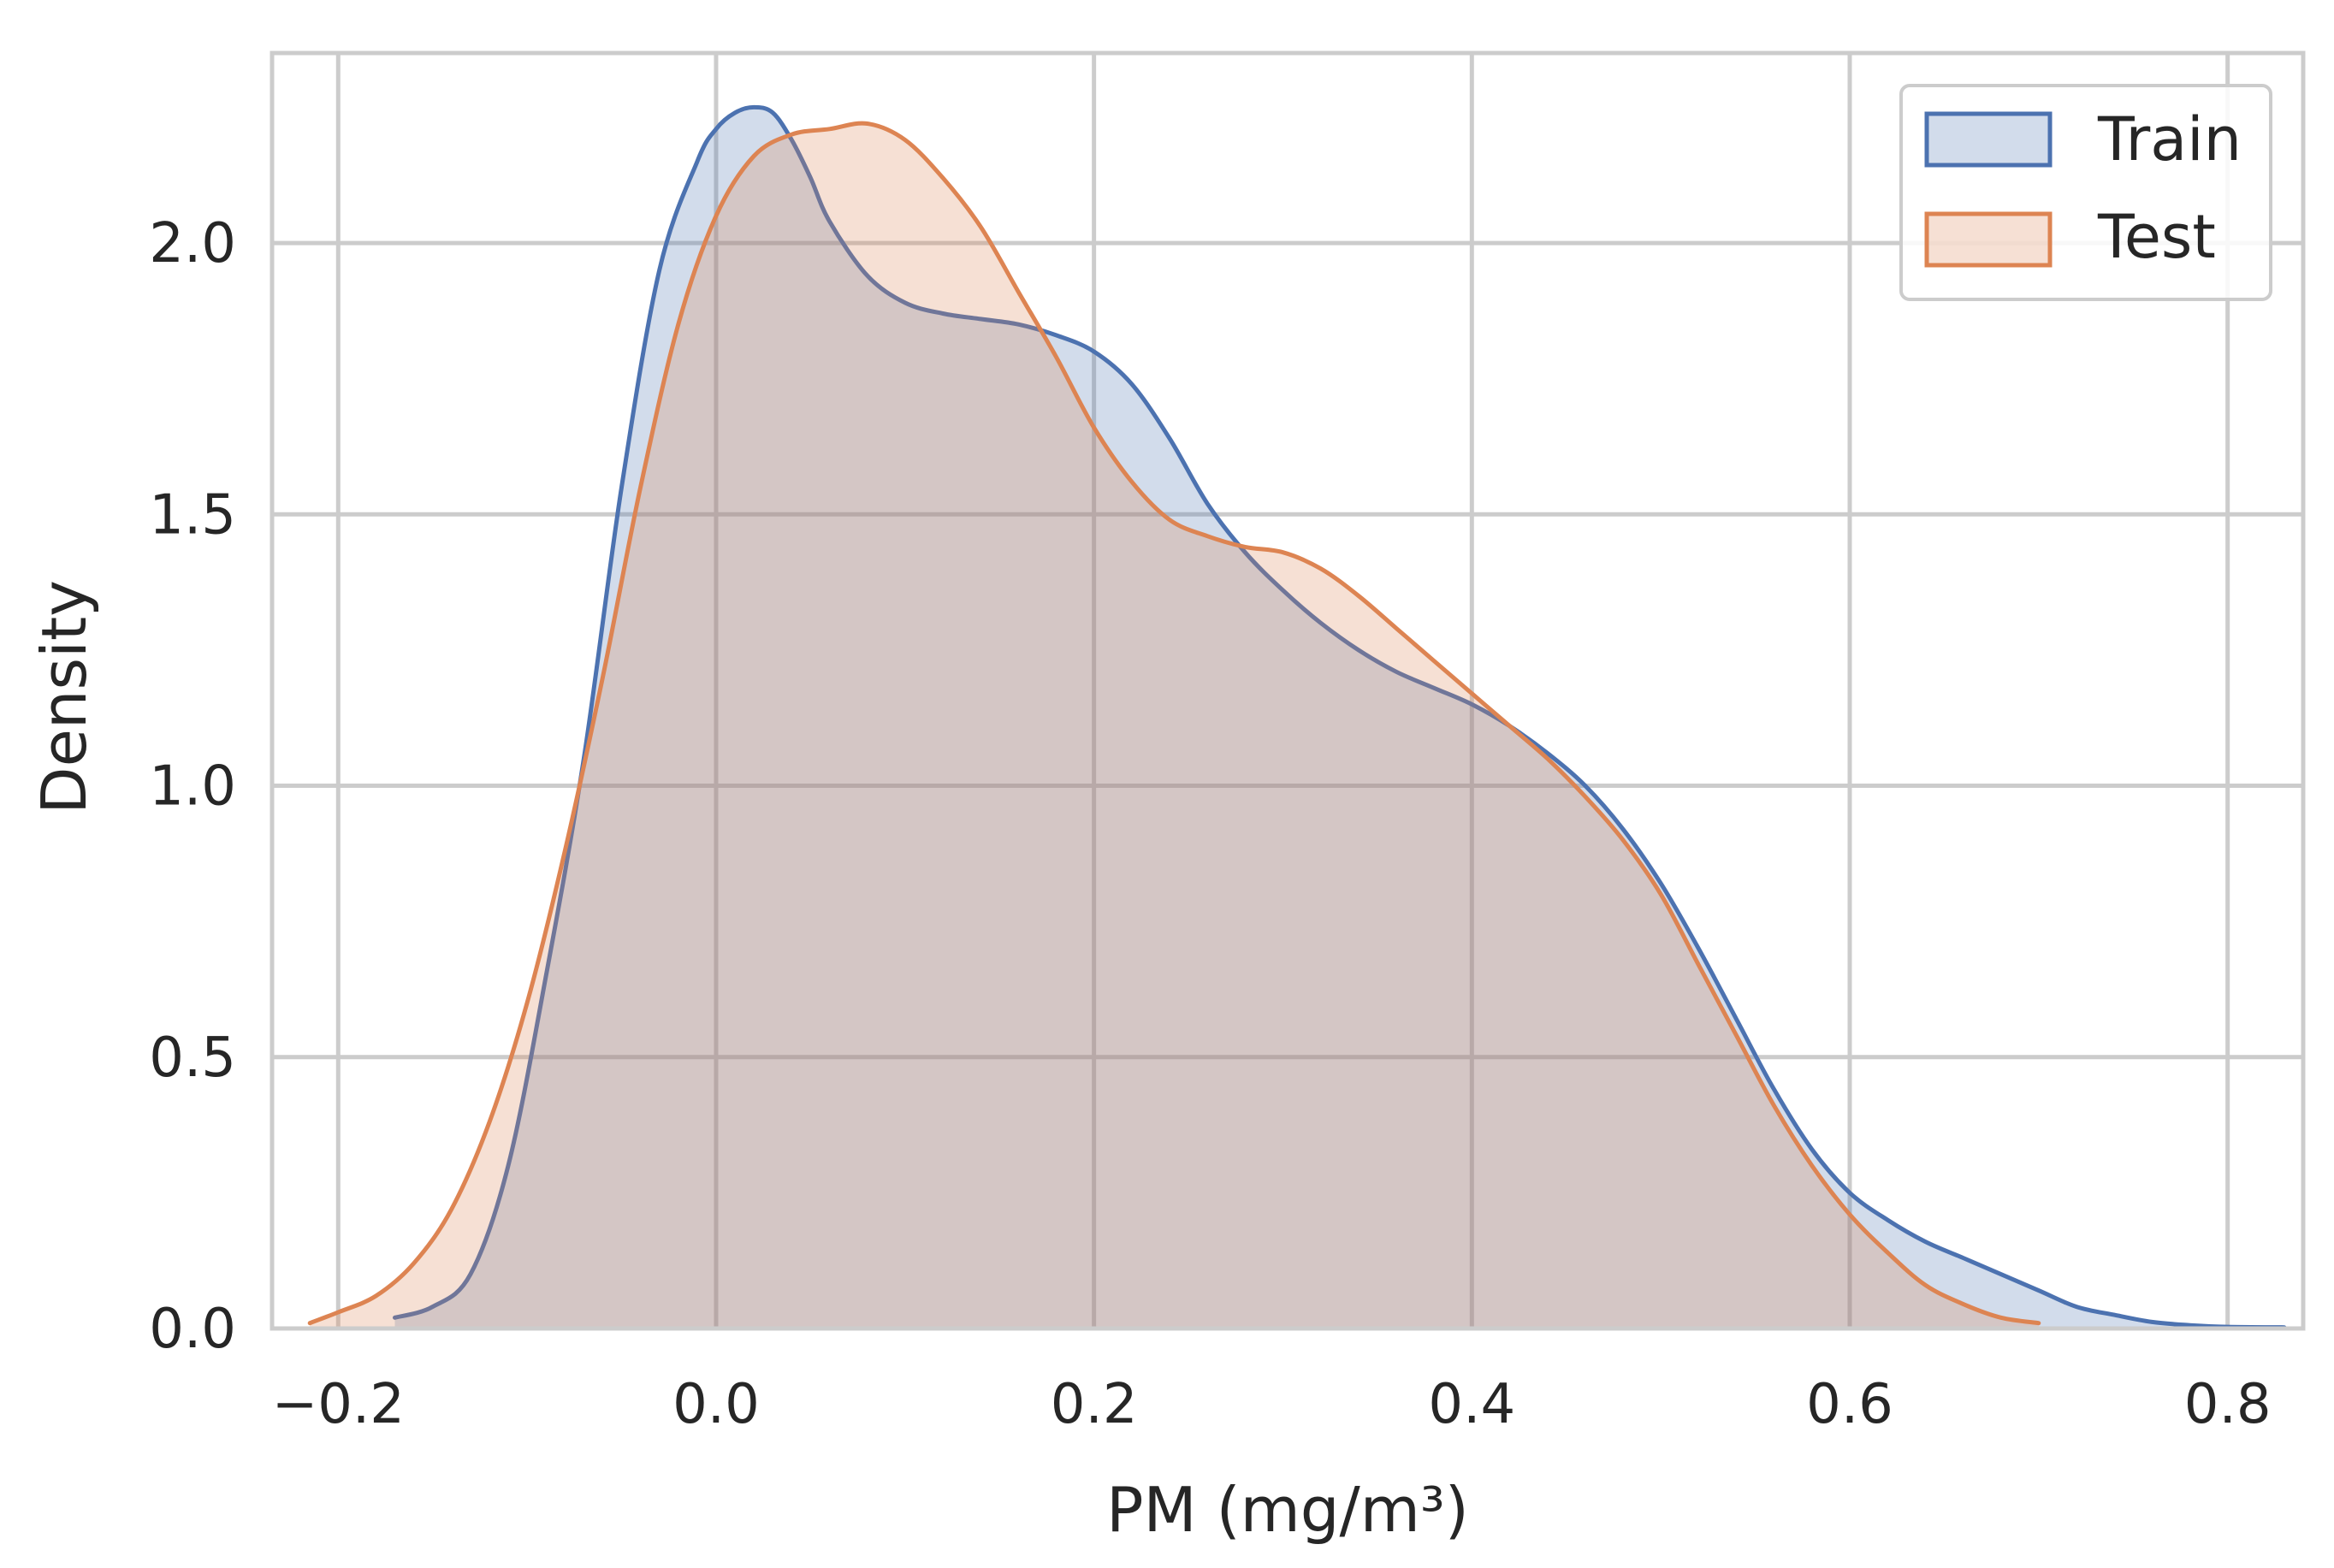  What do you see at coordinates (192, 1058) in the screenshot?
I see `y-tick-label: 0.5` at bounding box center [192, 1058].